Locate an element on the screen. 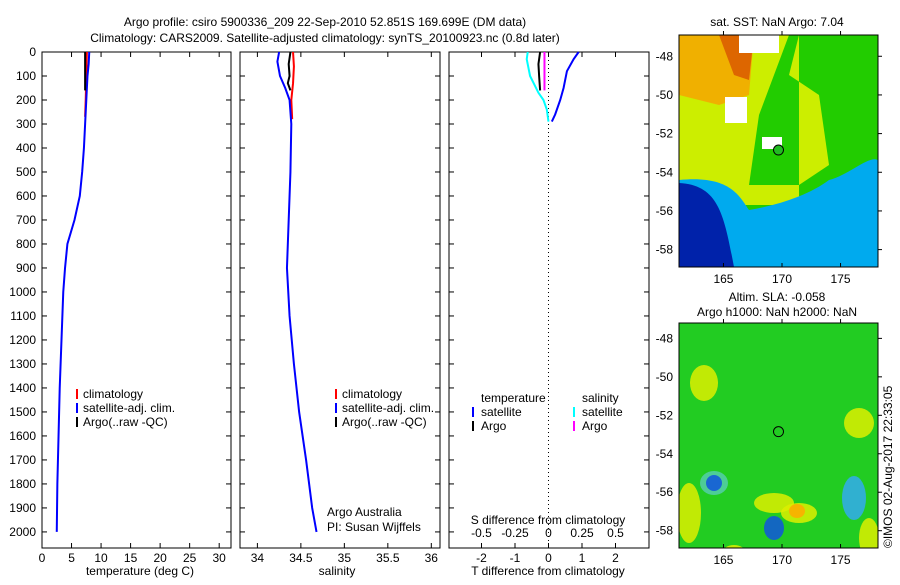 The image size is (900, 585). s-tick-label: -0.5 is located at coordinates (481, 533).